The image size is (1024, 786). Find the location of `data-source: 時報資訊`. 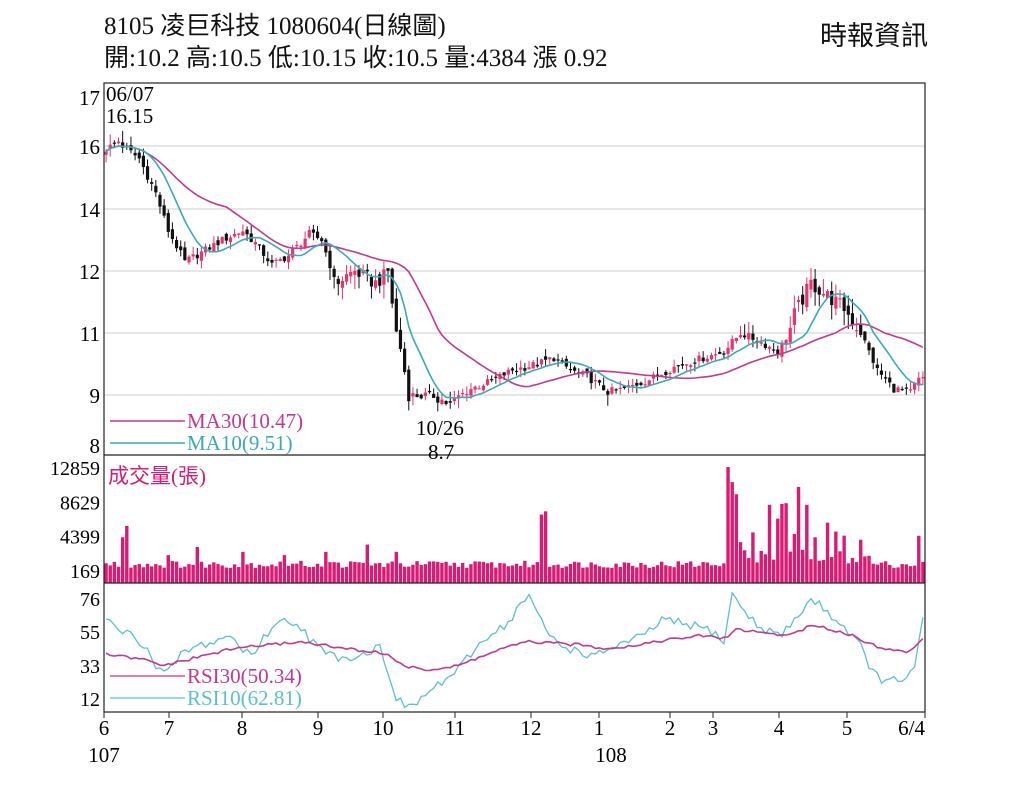

data-source: 時報資訊 is located at coordinates (874, 36).